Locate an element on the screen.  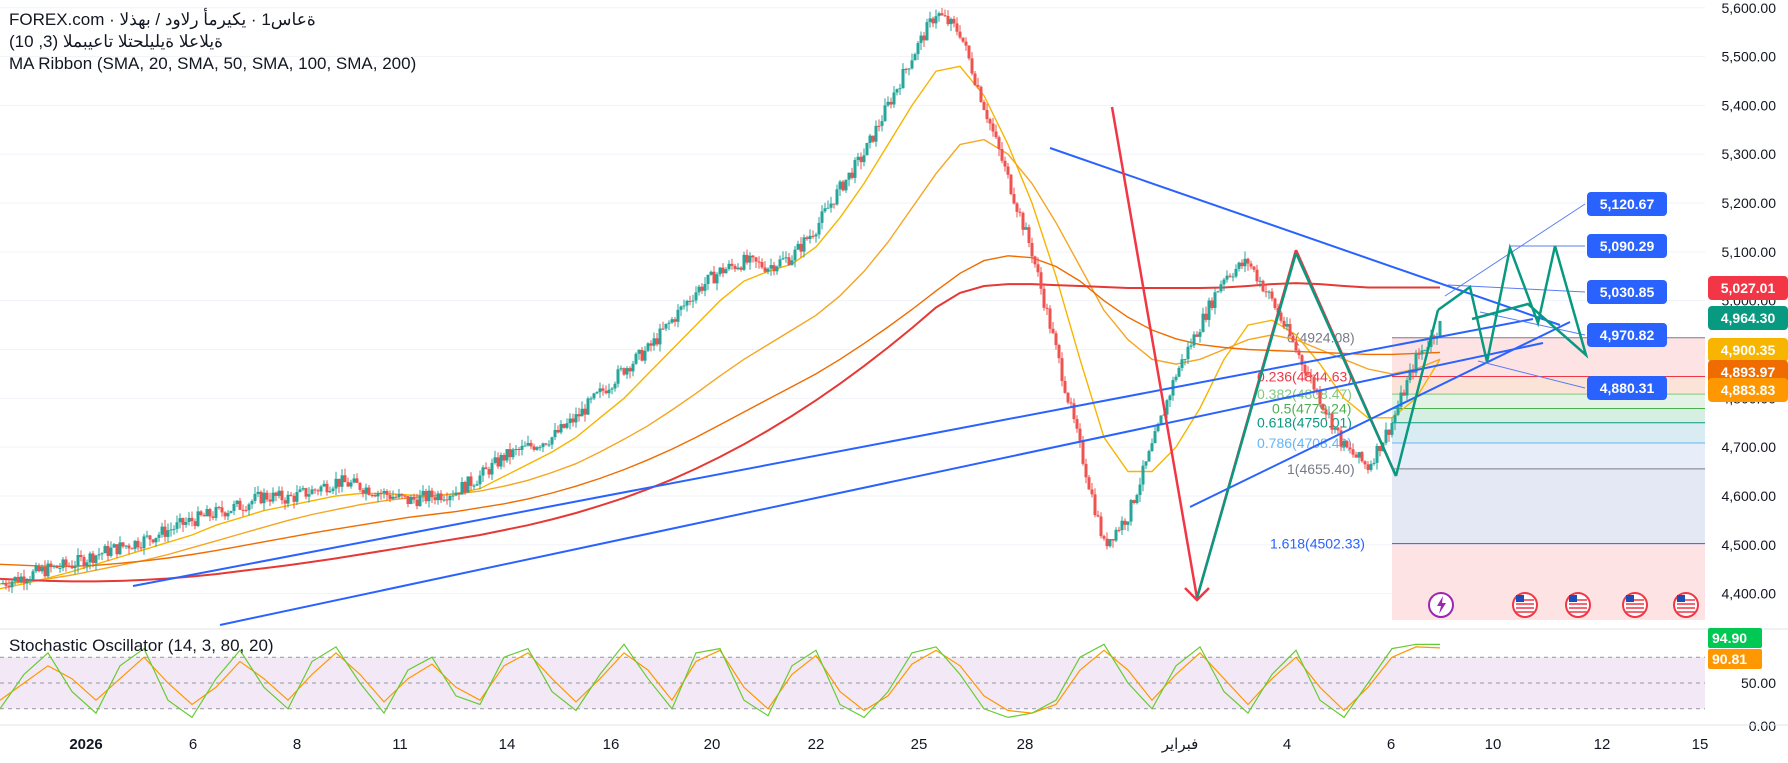
time-tick-label: 28 is located at coordinates (1025, 744).